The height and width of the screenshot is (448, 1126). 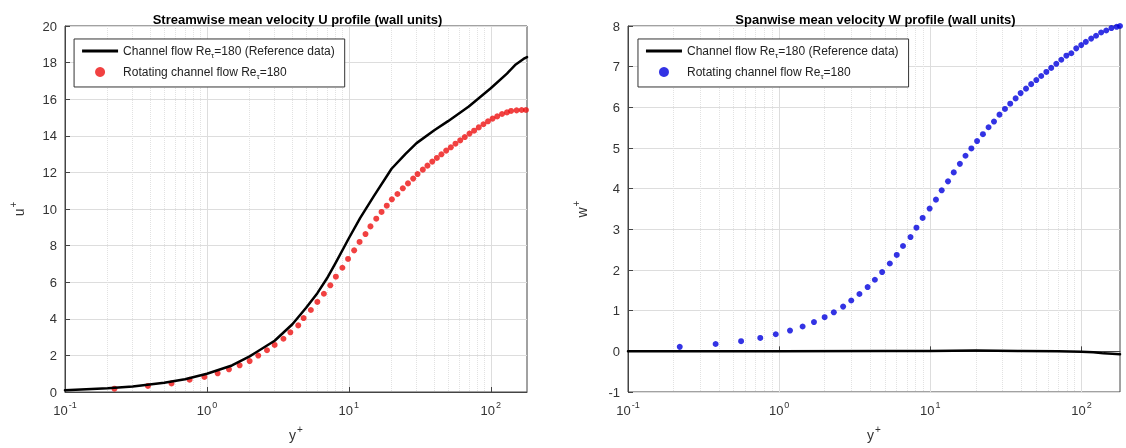 What do you see at coordinates (49, 172) in the screenshot?
I see `y-tick-label: 12` at bounding box center [49, 172].